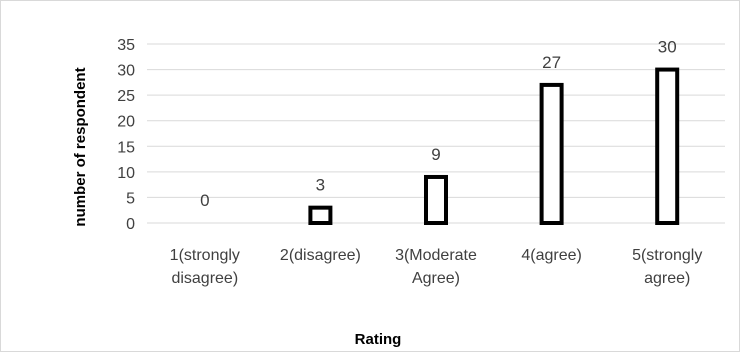 Image resolution: width=740 pixels, height=353 pixels. What do you see at coordinates (130, 198) in the screenshot?
I see `y-tick-label: 5` at bounding box center [130, 198].